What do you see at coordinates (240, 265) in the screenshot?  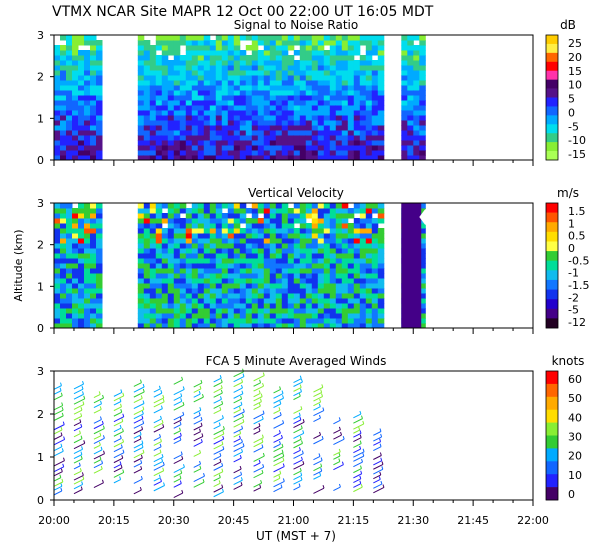 I see `heatmap-cells` at bounding box center [240, 265].